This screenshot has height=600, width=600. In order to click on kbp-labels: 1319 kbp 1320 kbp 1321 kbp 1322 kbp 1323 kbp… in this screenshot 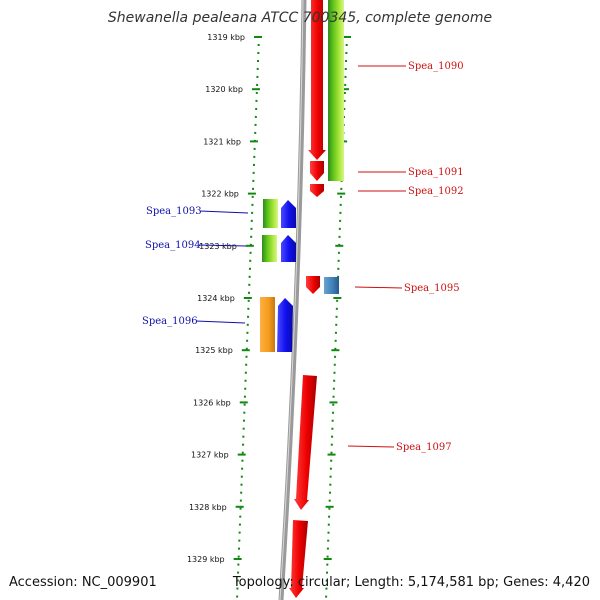, I will do `click(216, 298)`.